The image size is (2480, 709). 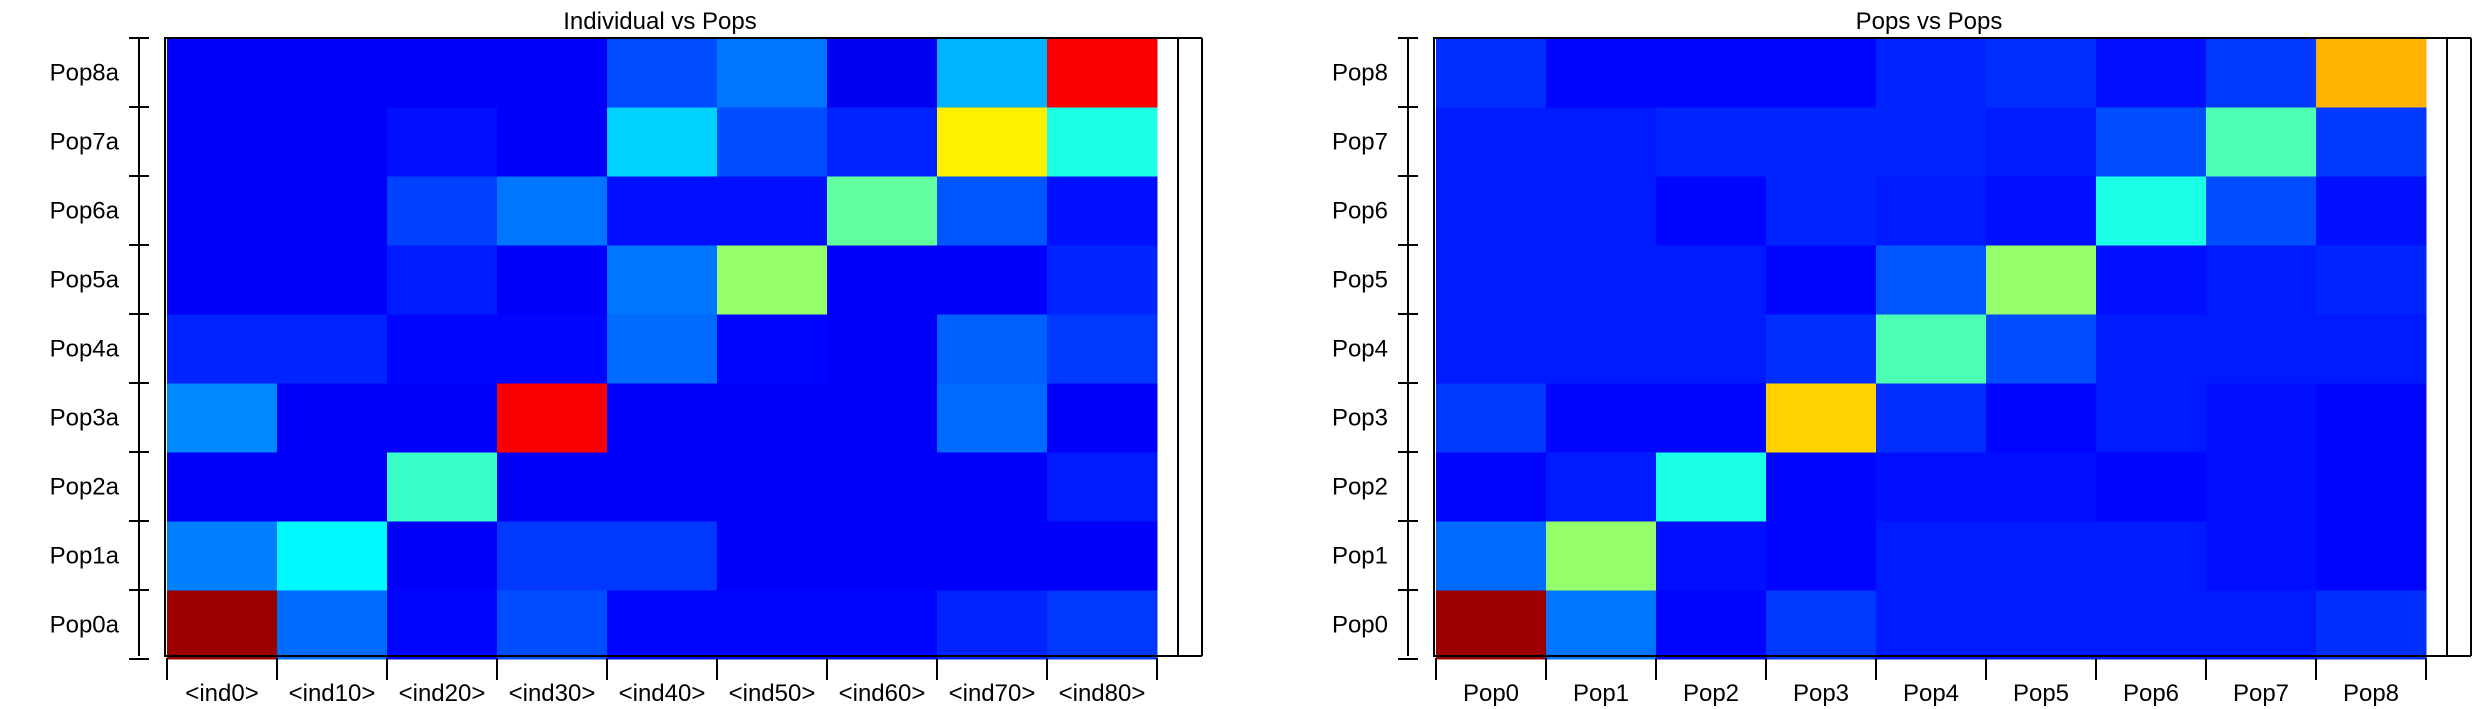 What do you see at coordinates (85, 280) in the screenshot?
I see `y-tick-label: Pop5a` at bounding box center [85, 280].